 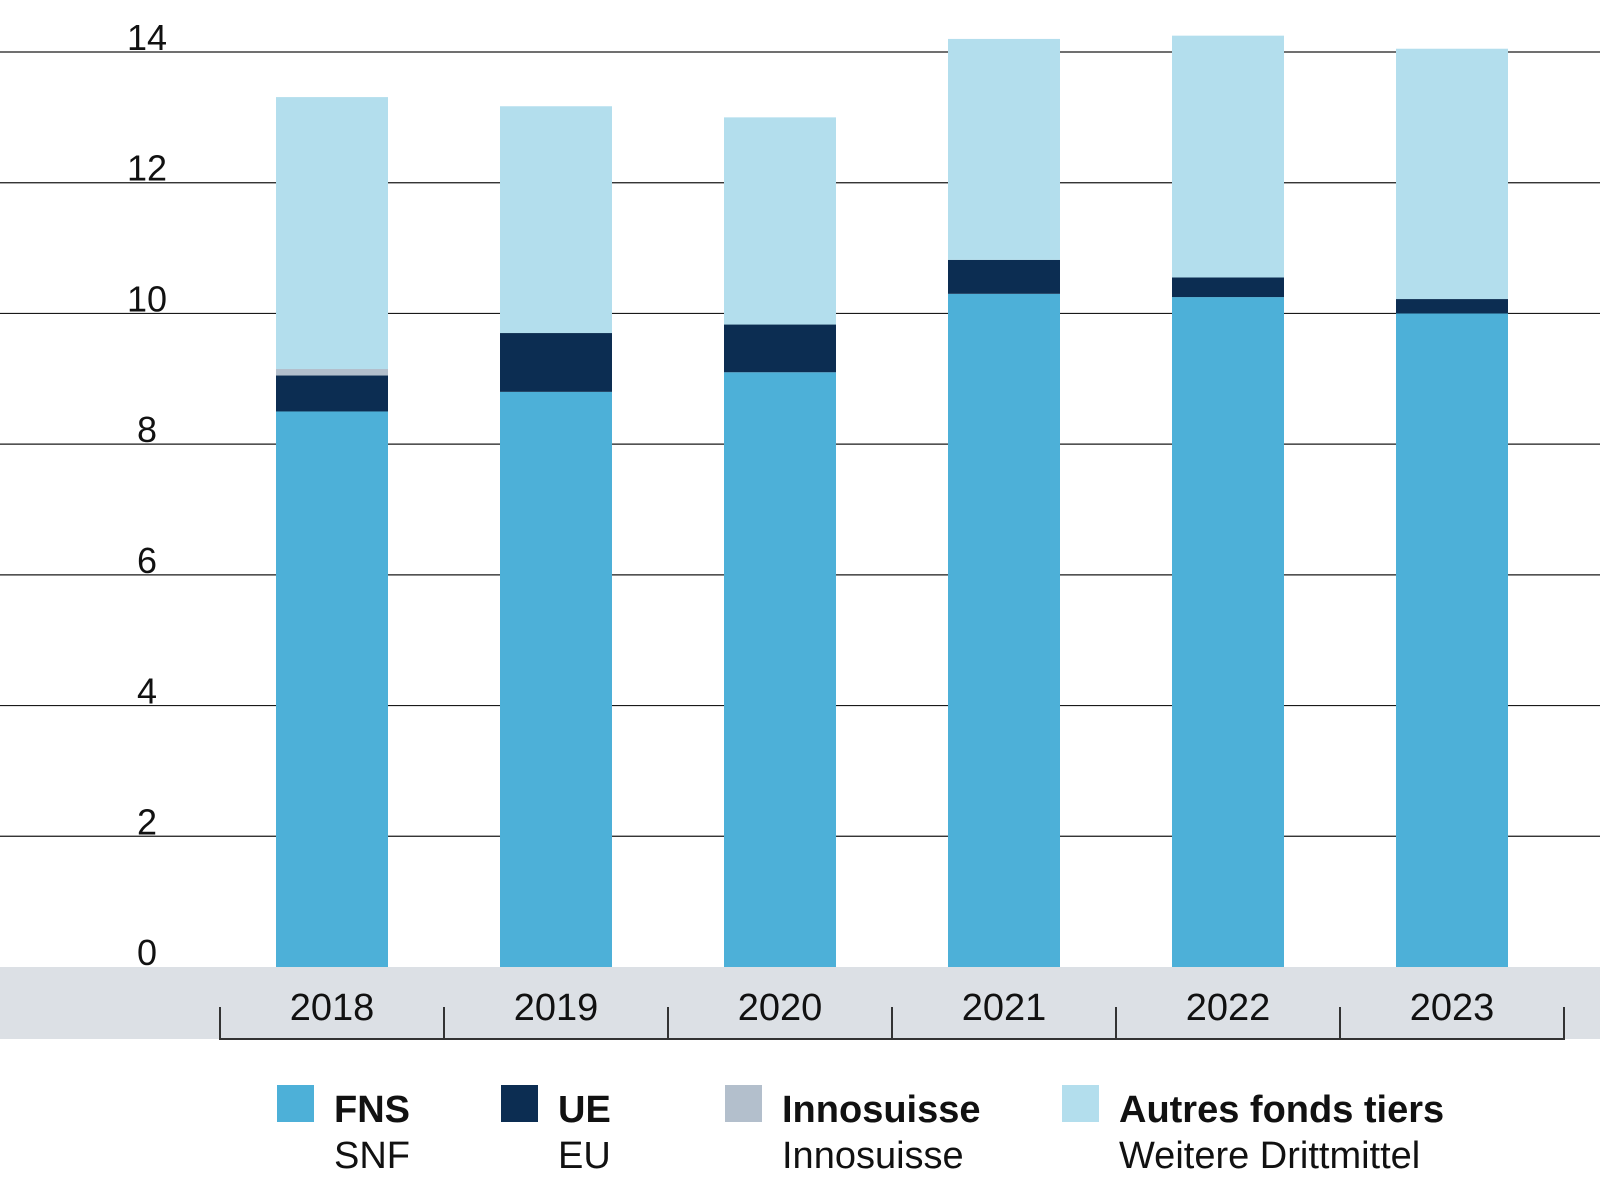 I want to click on x-axis: 2018 2019 2020 2021 2022 2023, so click(x=892, y=1013).